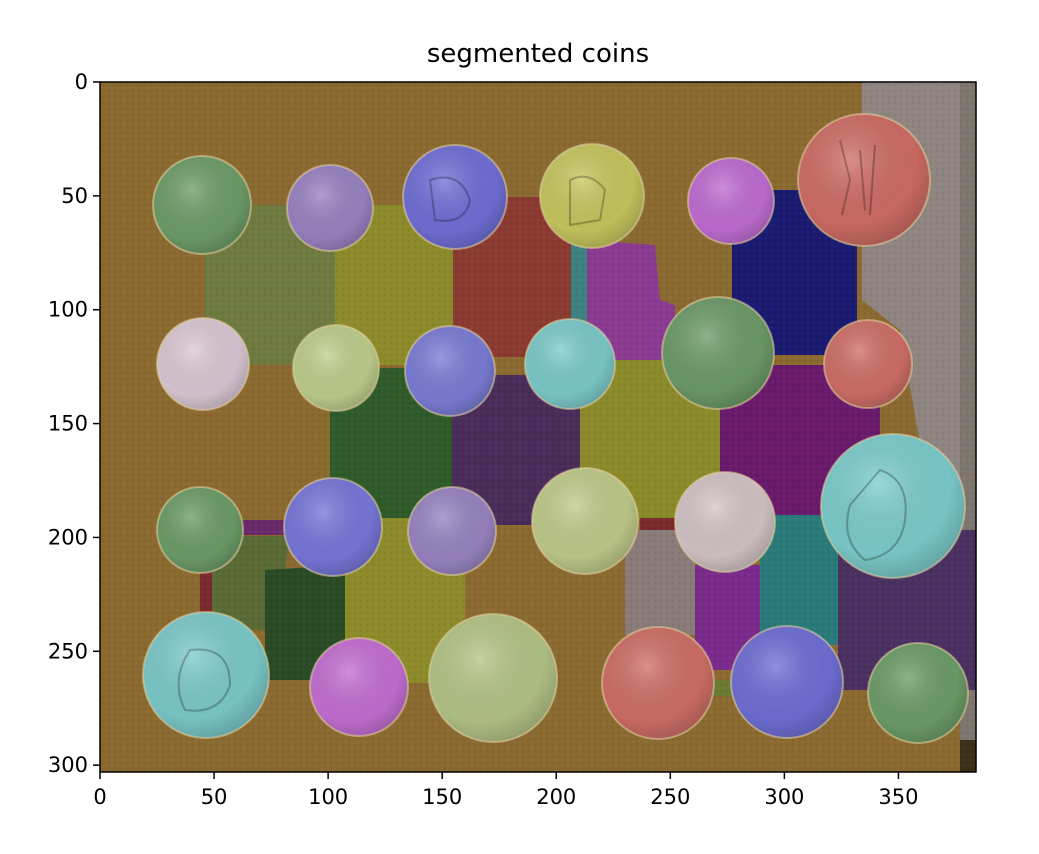  I want to click on x-tick-label: 150, so click(442, 797).